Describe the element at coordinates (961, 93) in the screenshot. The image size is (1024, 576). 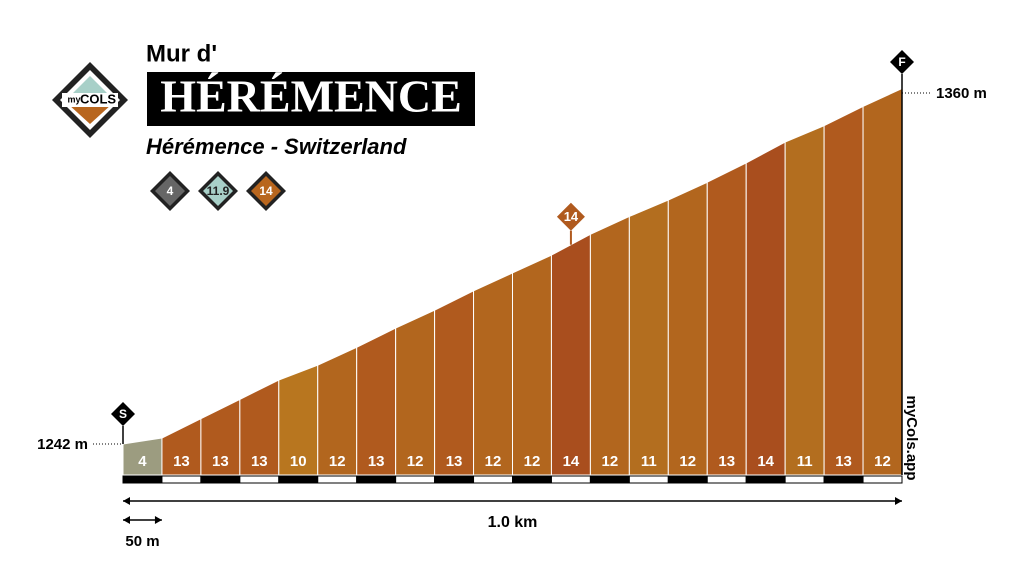
I see `end-elevation: 1360 m` at that location.